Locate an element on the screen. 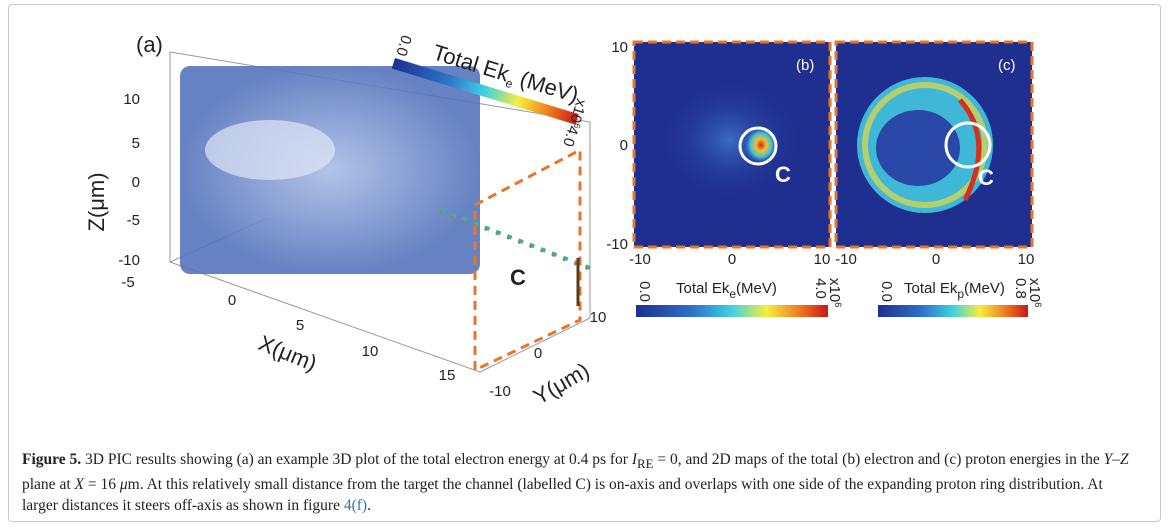 The height and width of the screenshot is (531, 1171). colorbar-title: Total Ekp(MeV) is located at coordinates (954, 290).